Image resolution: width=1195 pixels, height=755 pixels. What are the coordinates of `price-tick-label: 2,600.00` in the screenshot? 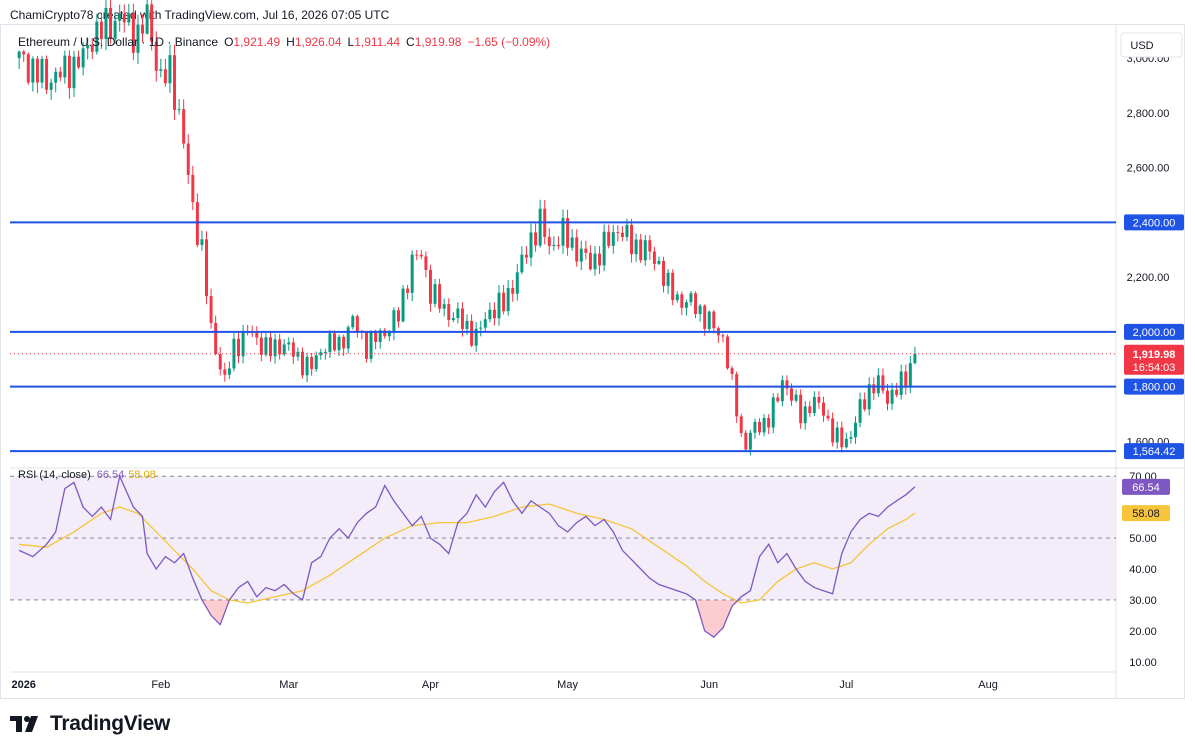 It's located at (1148, 169).